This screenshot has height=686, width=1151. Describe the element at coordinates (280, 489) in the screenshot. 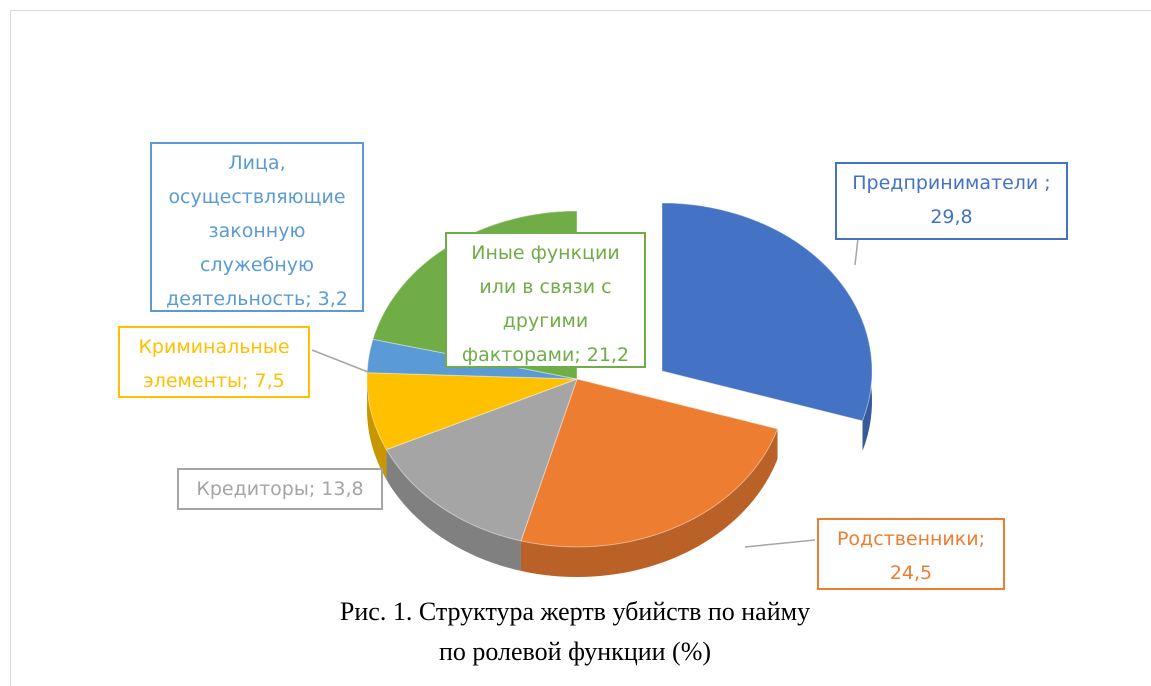

I see `data-label: Кредиторы; 13,8` at that location.